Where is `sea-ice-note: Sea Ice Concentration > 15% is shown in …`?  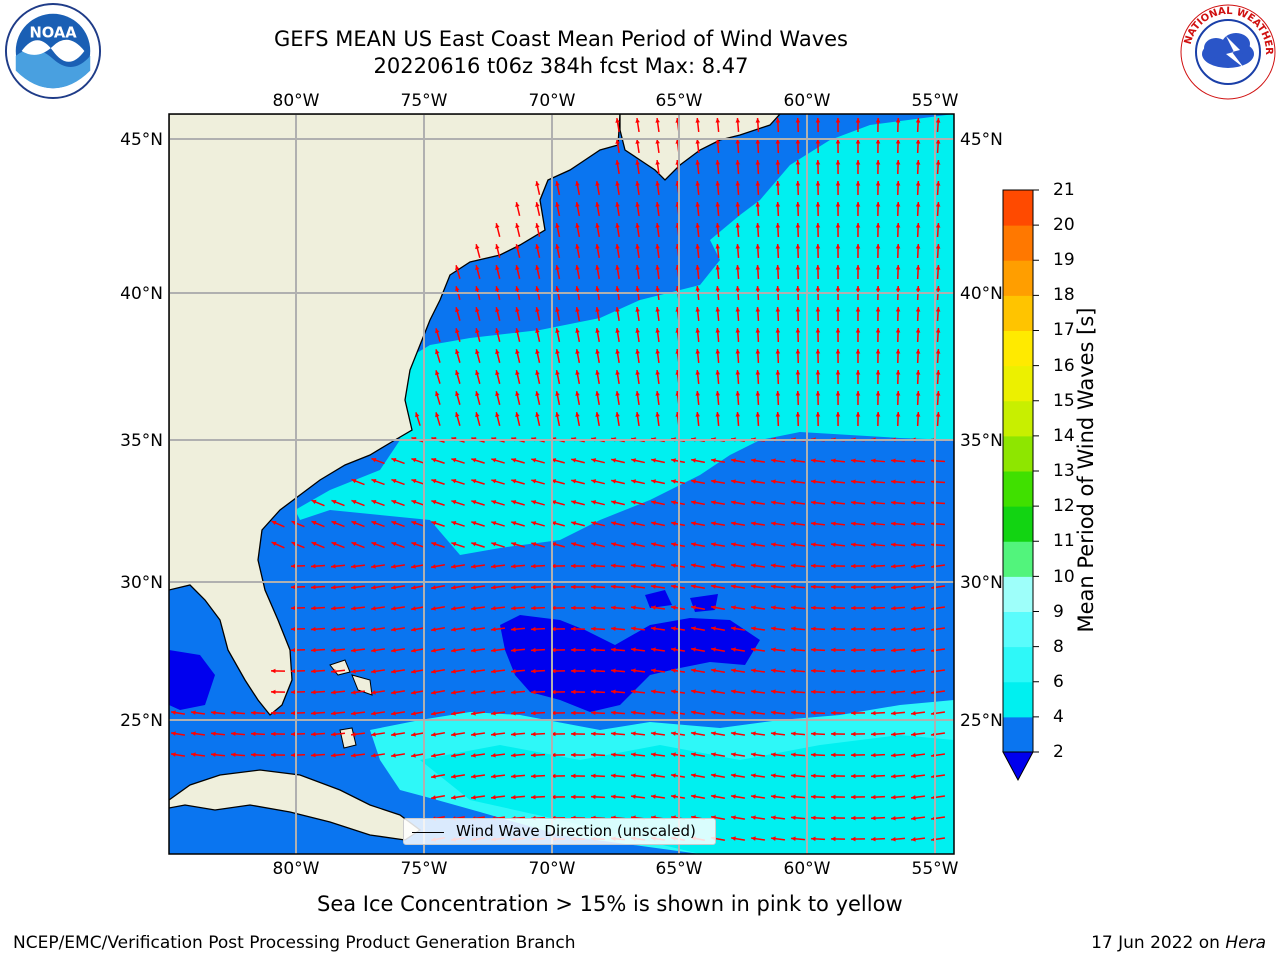 sea-ice-note: Sea Ice Concentration > 15% is shown in … is located at coordinates (610, 904).